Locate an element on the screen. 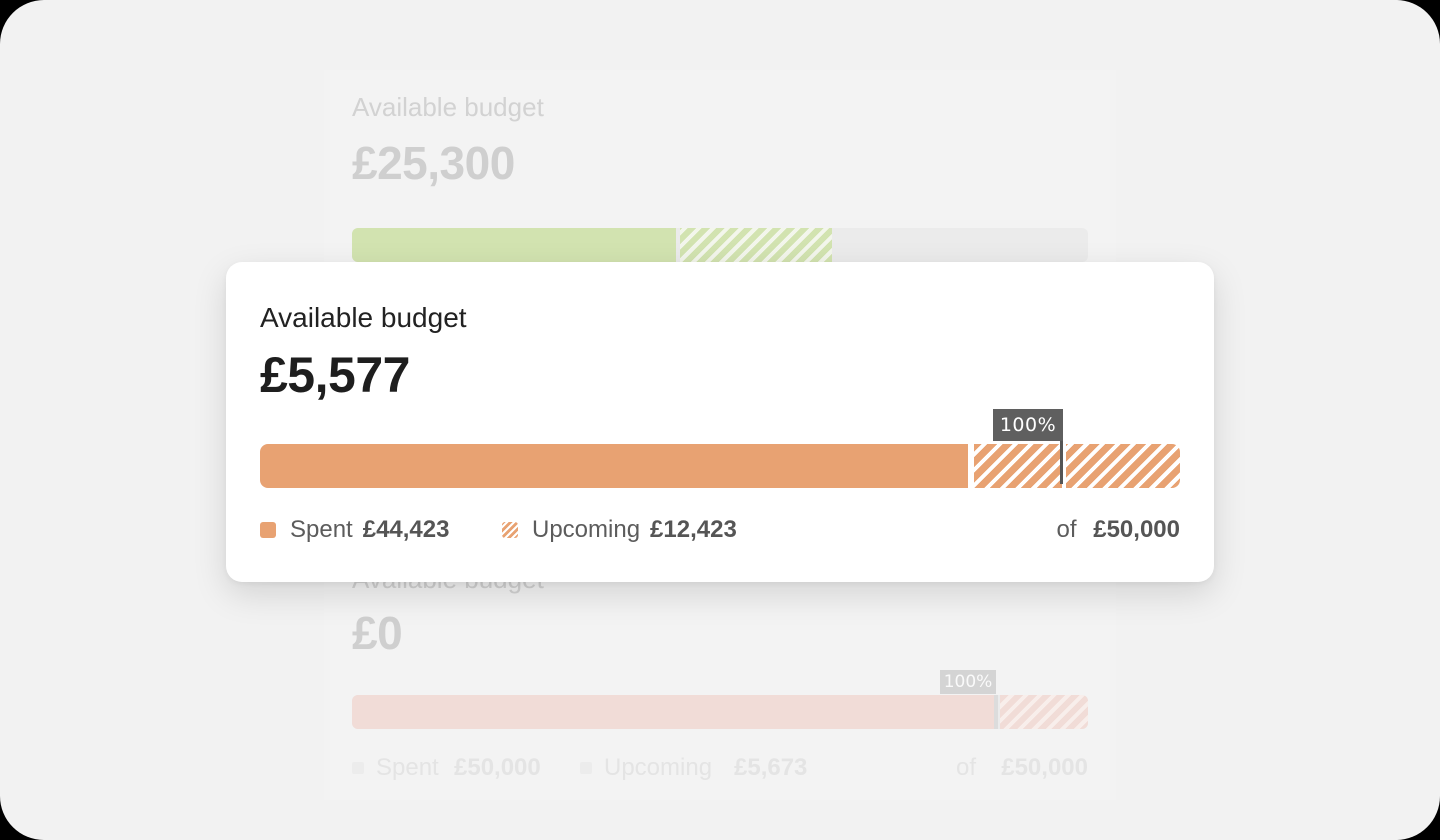 The height and width of the screenshot is (840, 1440). budget-amount: £0 is located at coordinates (377, 633).